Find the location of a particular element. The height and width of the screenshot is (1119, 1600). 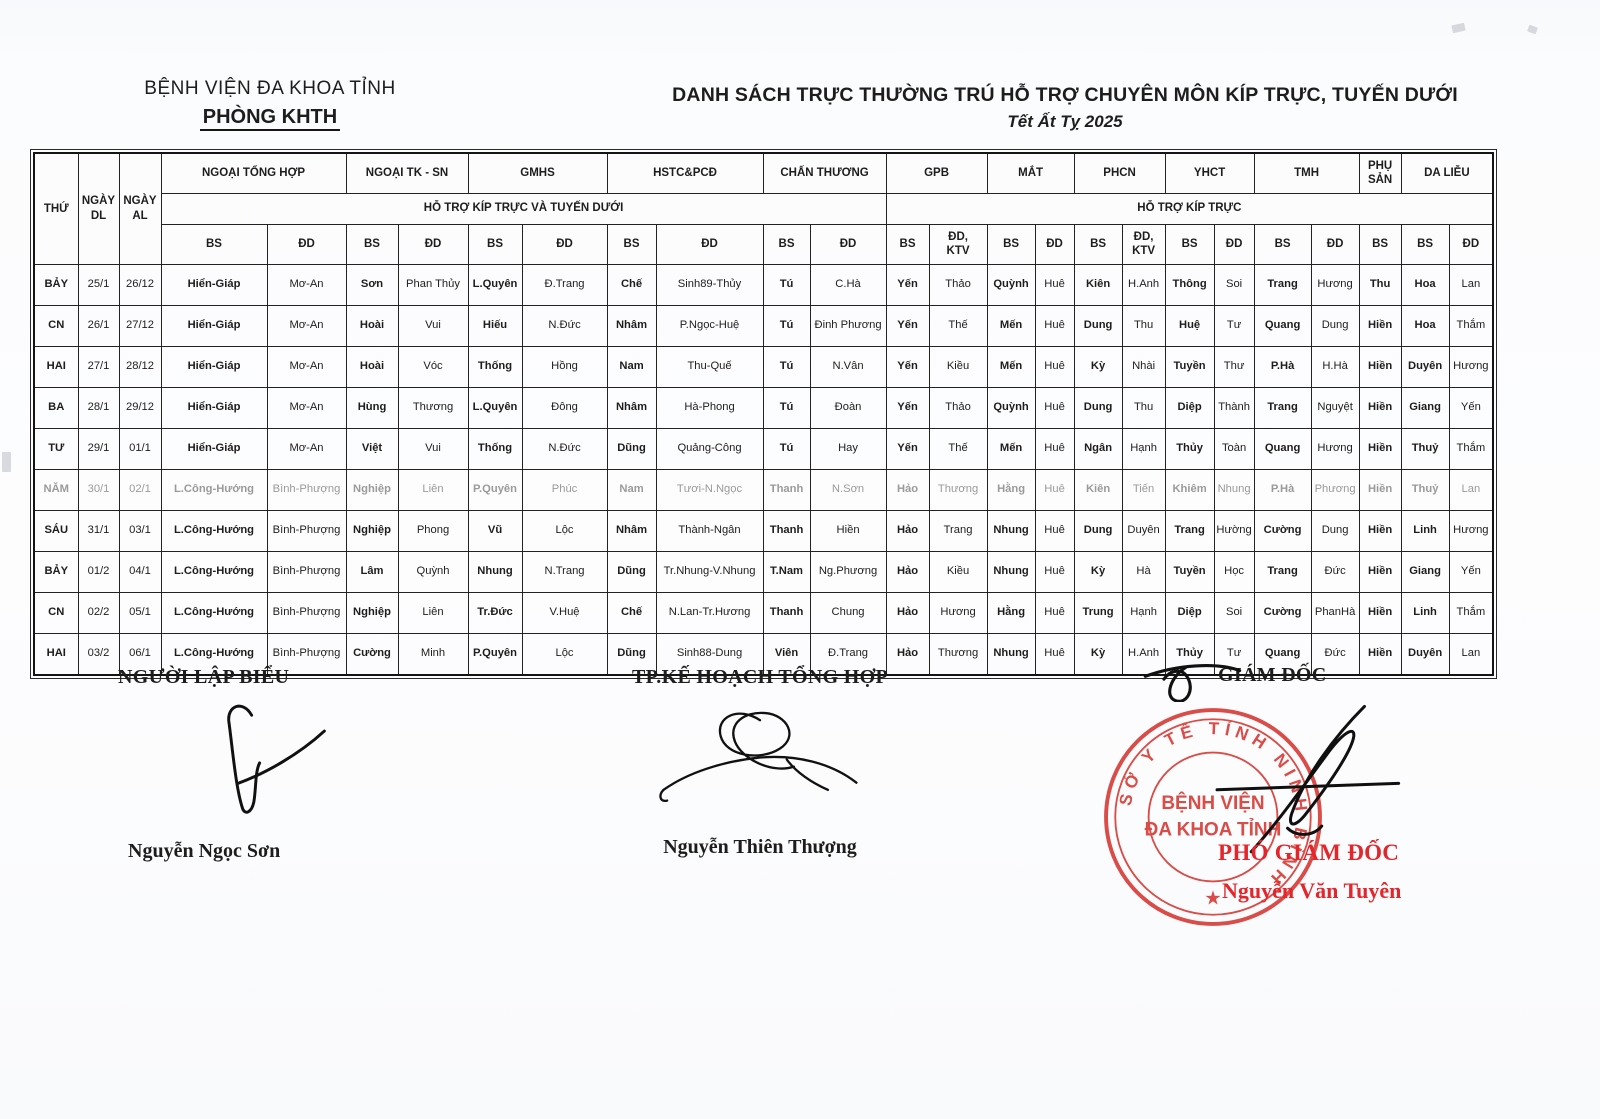

staff-cell: Phan Thủy is located at coordinates (433, 284).